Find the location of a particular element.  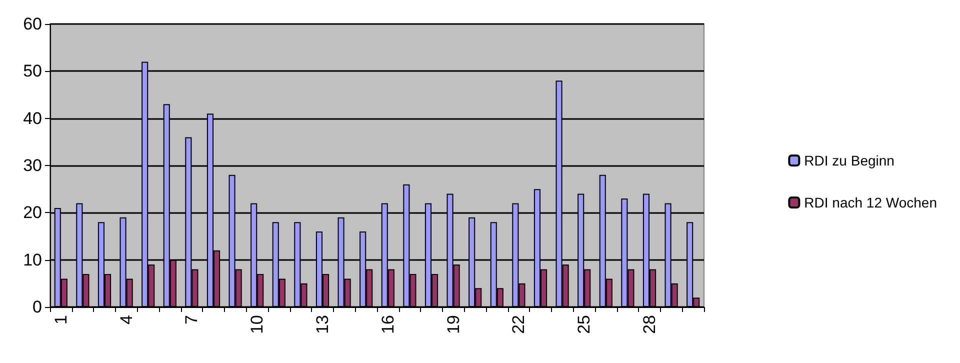

x-tick-label: 10 is located at coordinates (257, 324).